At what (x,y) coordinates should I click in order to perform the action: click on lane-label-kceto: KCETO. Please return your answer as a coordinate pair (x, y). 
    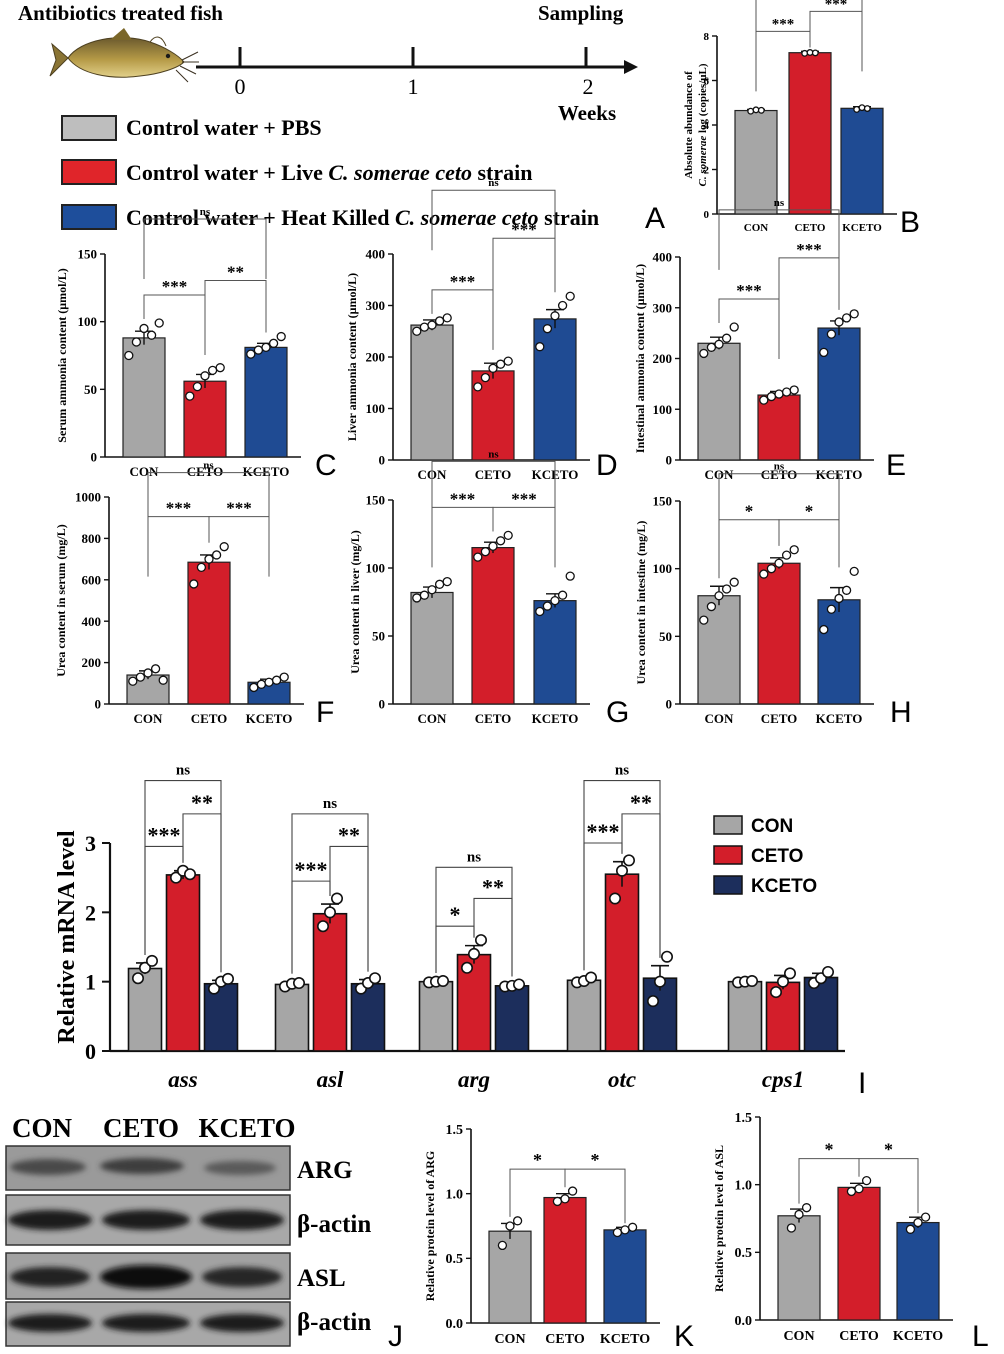
    Looking at the image, I should click on (246, 1128).